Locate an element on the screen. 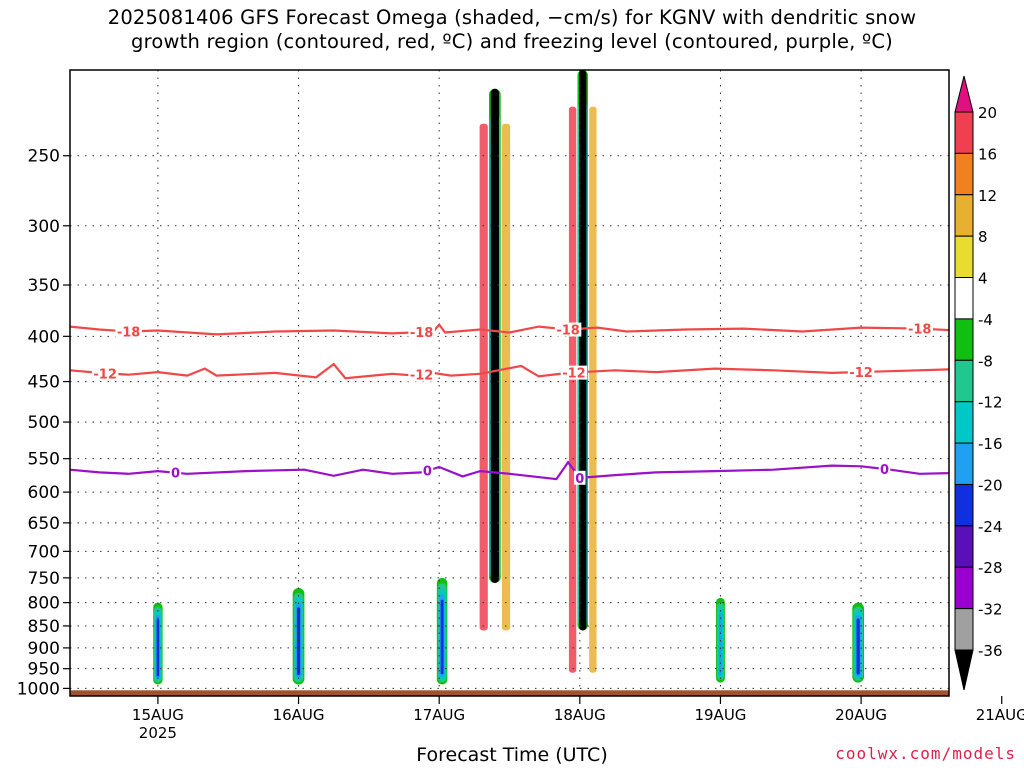  y-tick-label: 950 is located at coordinates (44, 670).